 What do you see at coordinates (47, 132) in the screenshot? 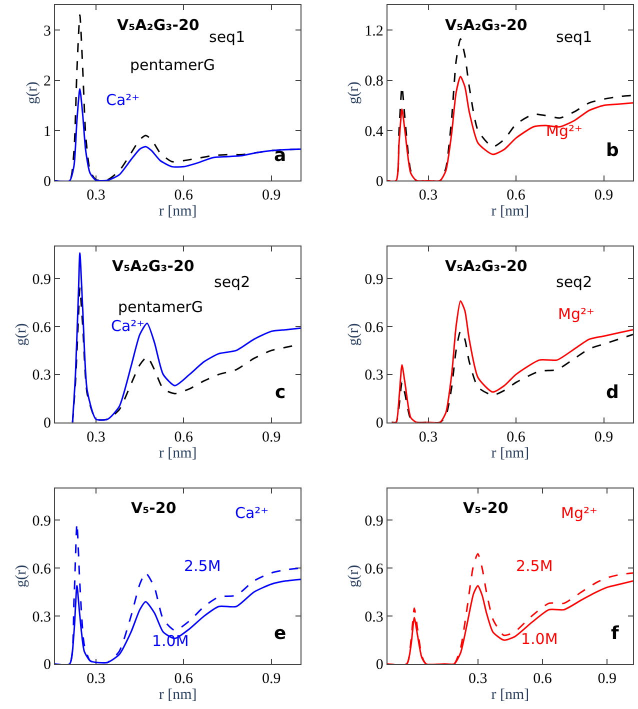
I see `y-tick-label: 1` at bounding box center [47, 132].